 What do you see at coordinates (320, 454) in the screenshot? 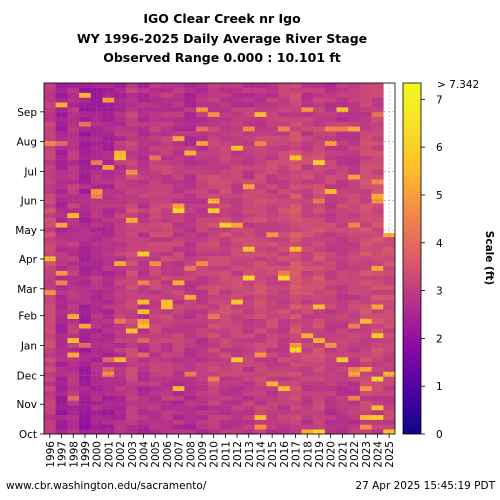
I see `x-tick-label: 2019` at bounding box center [320, 454].